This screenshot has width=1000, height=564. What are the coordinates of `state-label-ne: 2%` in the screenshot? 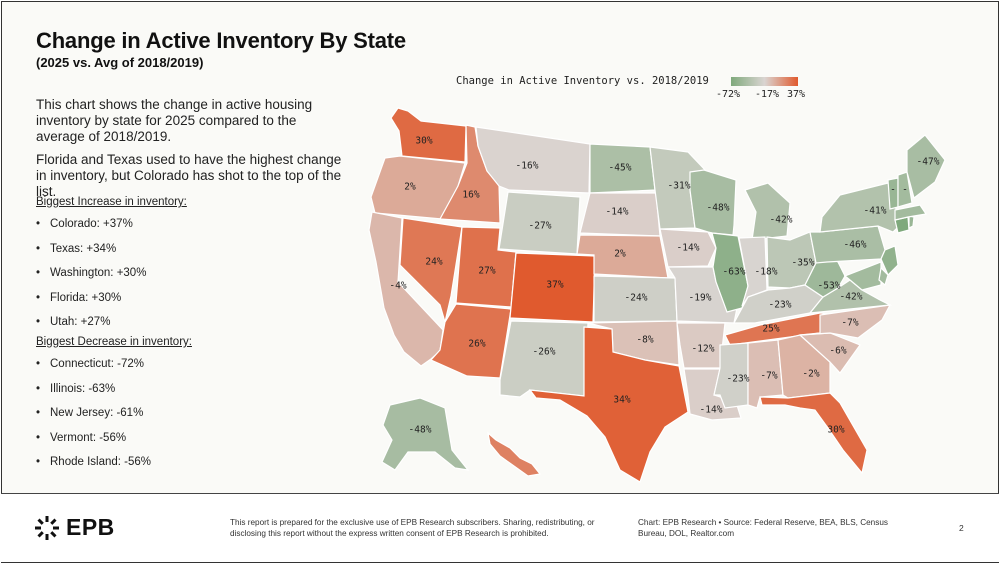 It's located at (620, 254).